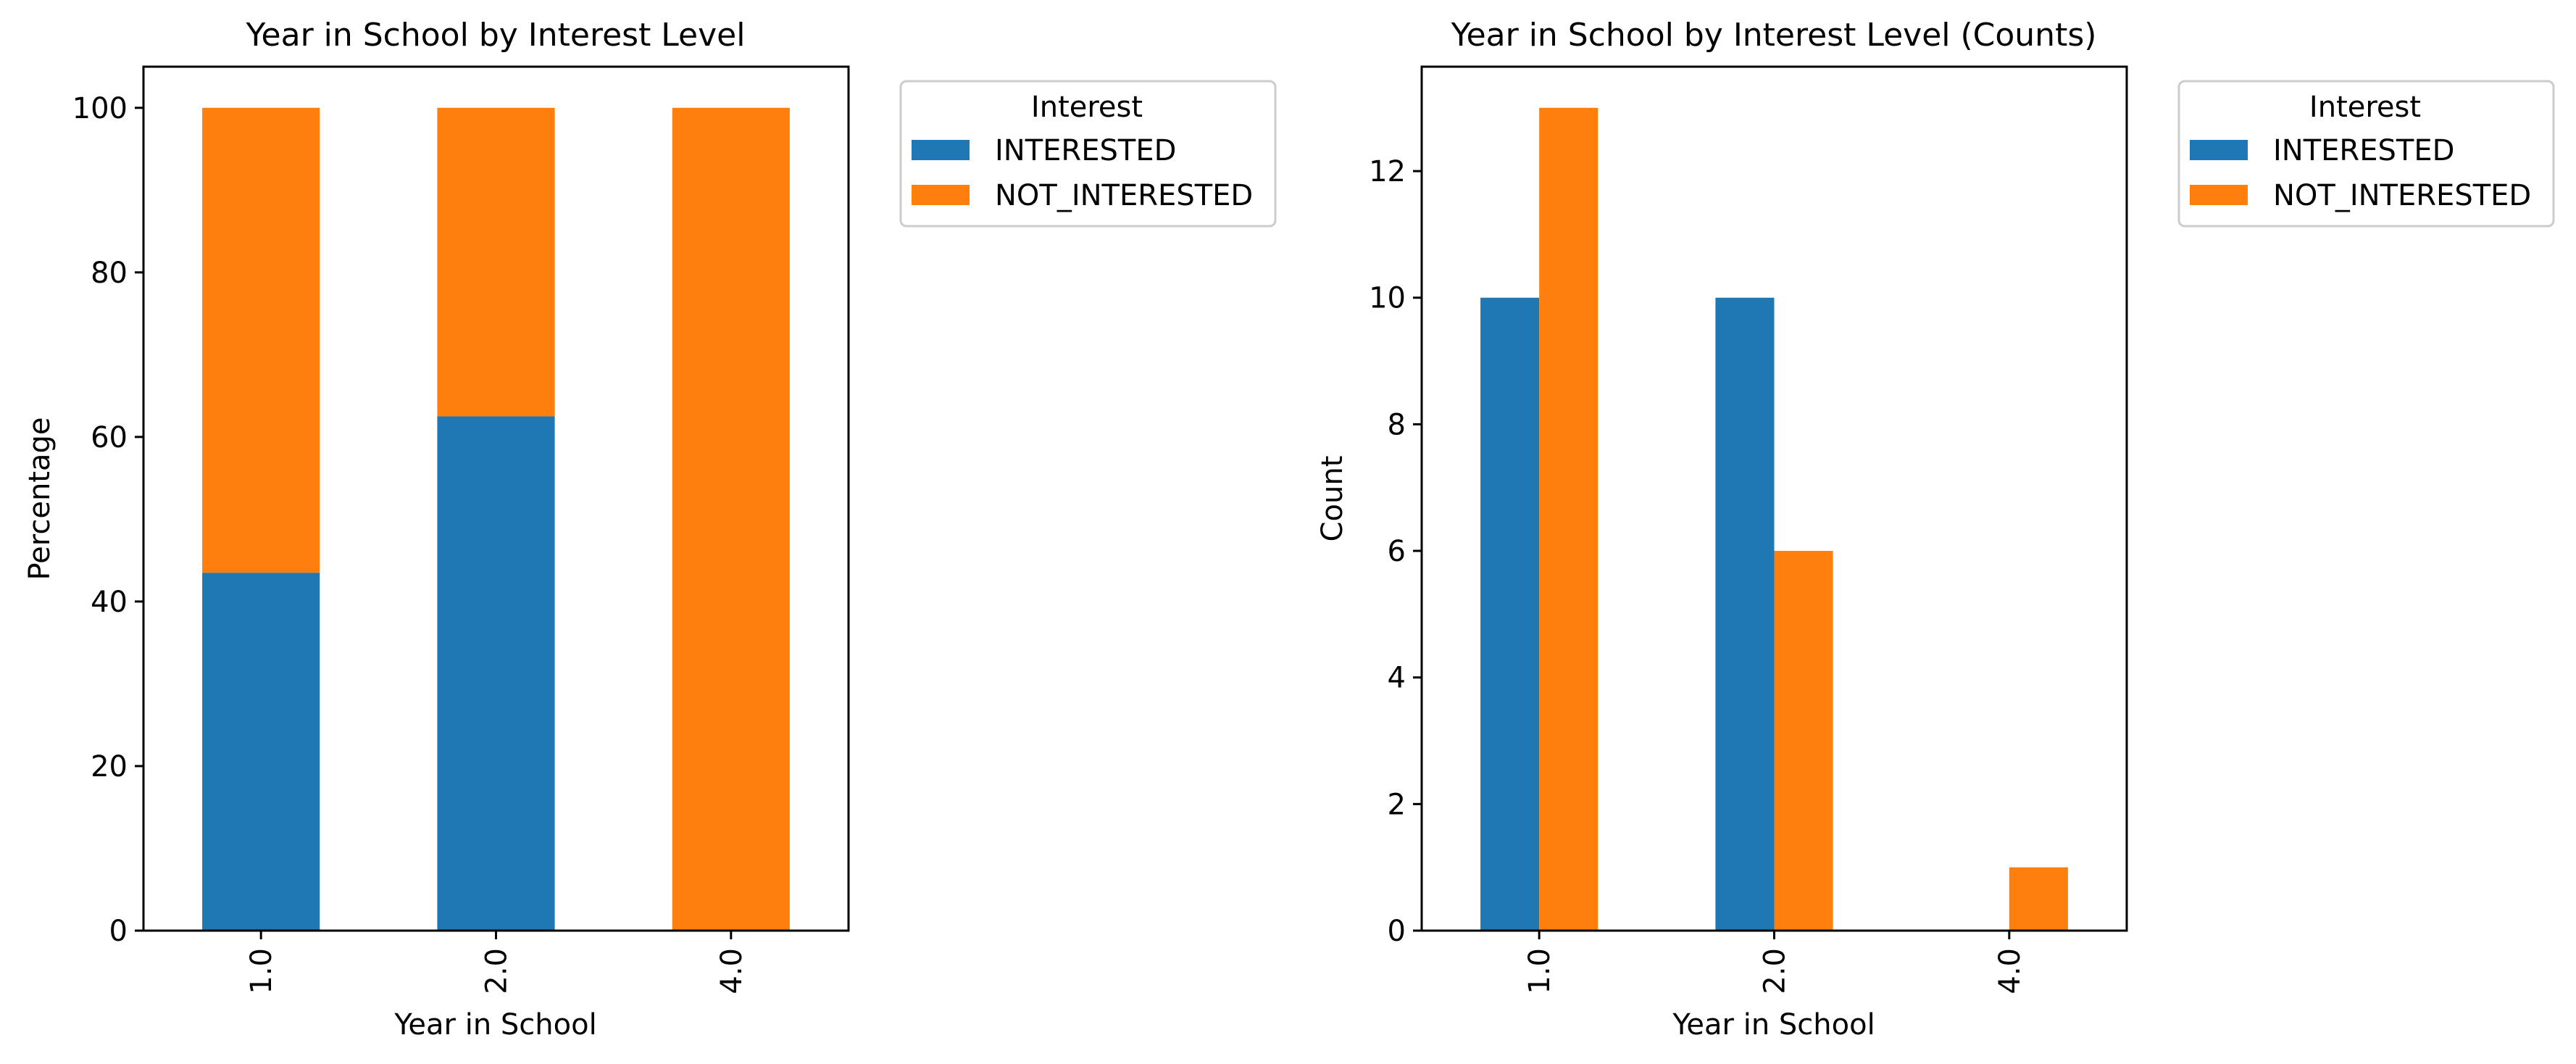 This screenshot has height=1064, width=2576. What do you see at coordinates (109, 602) in the screenshot?
I see `y-tick-label: 40` at bounding box center [109, 602].